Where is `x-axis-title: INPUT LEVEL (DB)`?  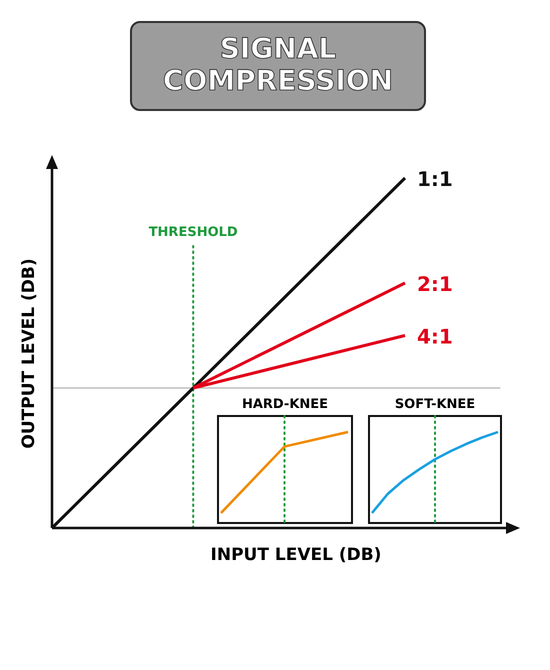 x-axis-title: INPUT LEVEL (DB) is located at coordinates (296, 555).